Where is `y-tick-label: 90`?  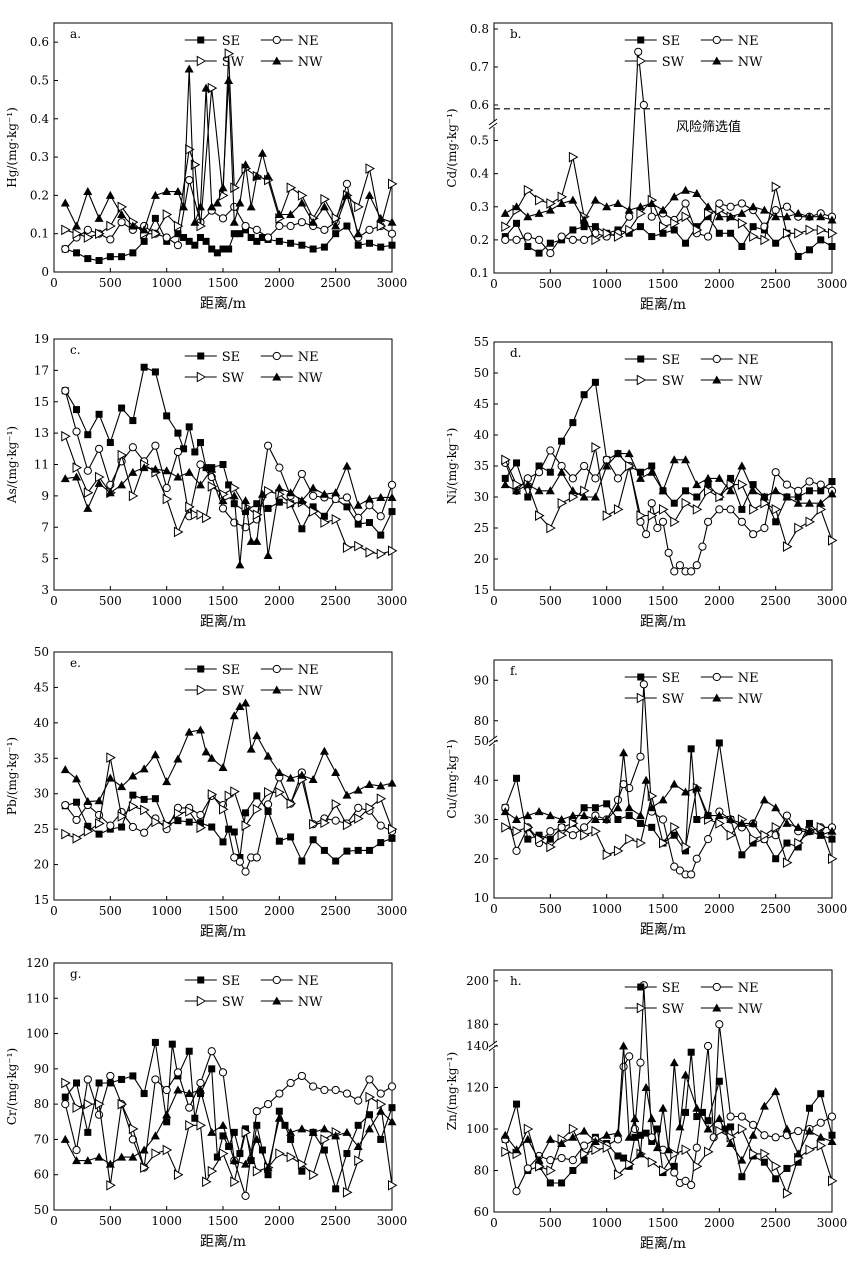 y-tick-label: 90 is located at coordinates (481, 680).